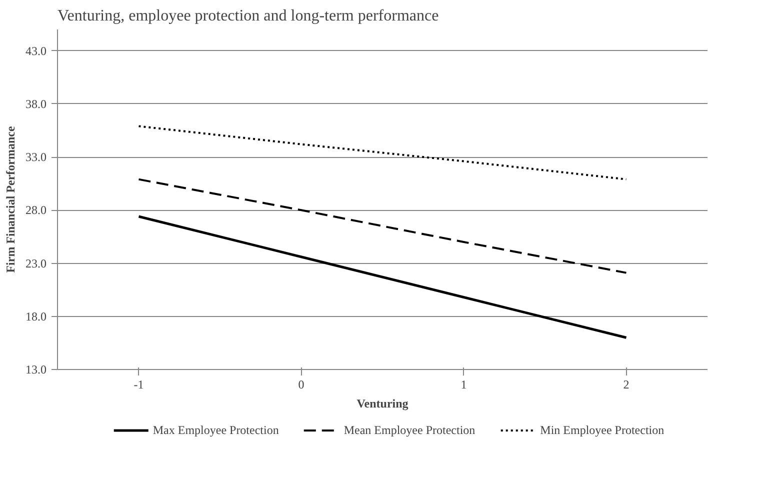  What do you see at coordinates (382, 403) in the screenshot?
I see `x-axis-title: Venturing` at bounding box center [382, 403].